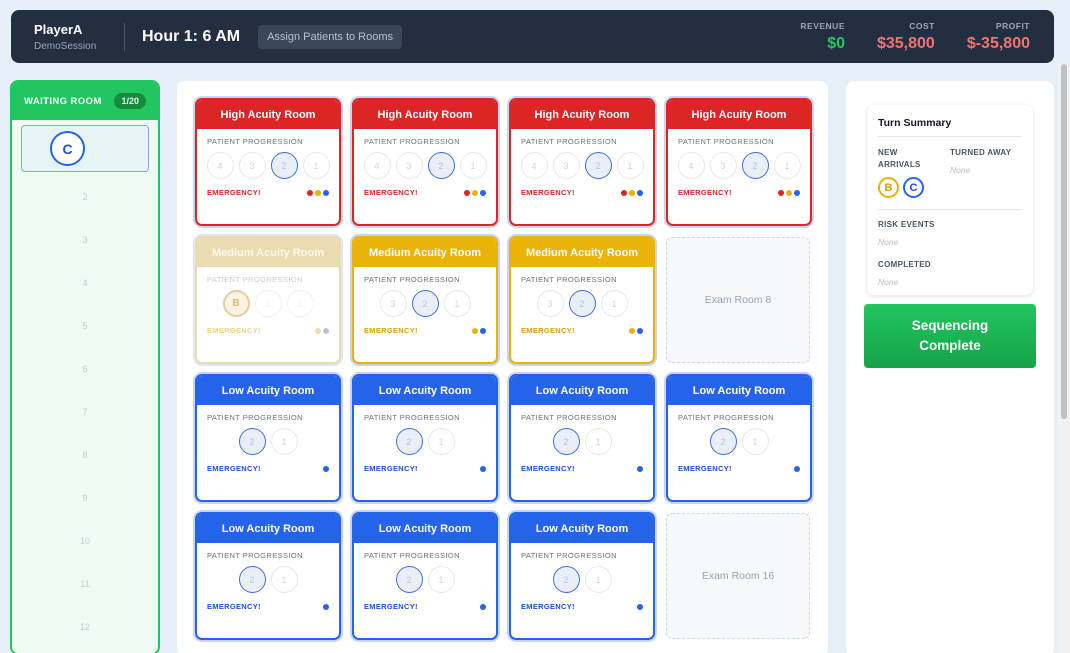 This screenshot has height=653, width=1070. What do you see at coordinates (1064, 241) in the screenshot?
I see `scrollbar-thumb` at bounding box center [1064, 241].